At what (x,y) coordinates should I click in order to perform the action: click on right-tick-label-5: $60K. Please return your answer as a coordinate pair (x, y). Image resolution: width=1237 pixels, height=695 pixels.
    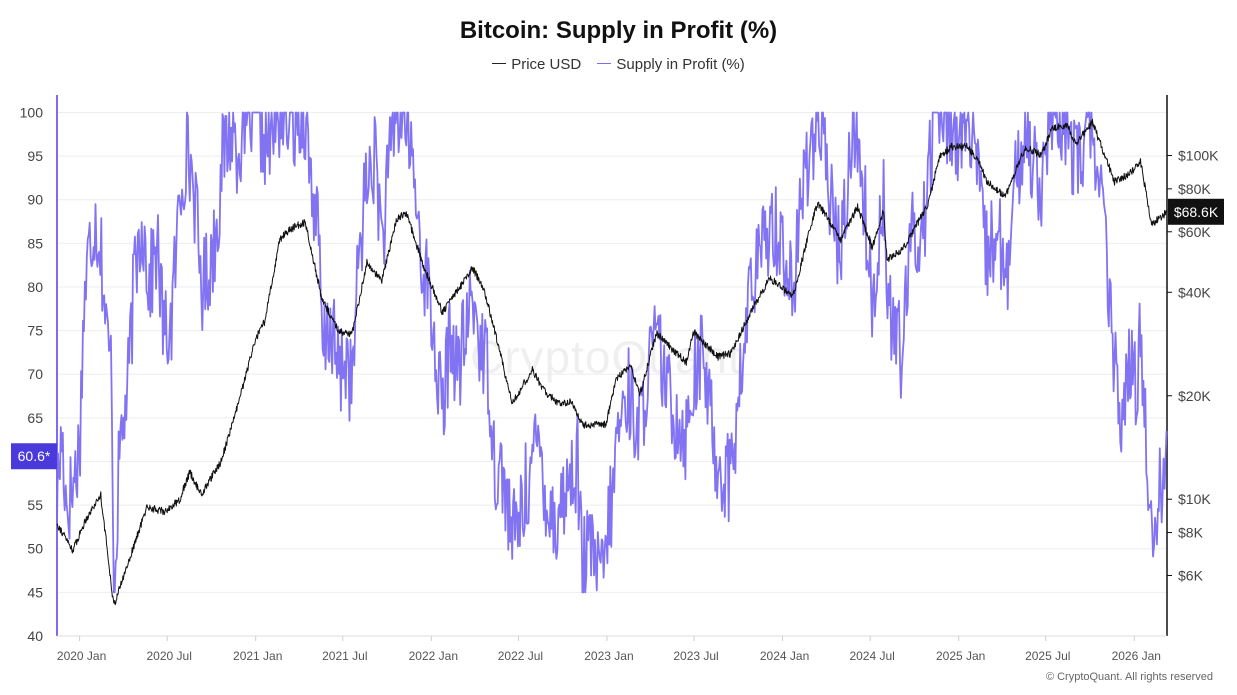
    Looking at the image, I should click on (1194, 232).